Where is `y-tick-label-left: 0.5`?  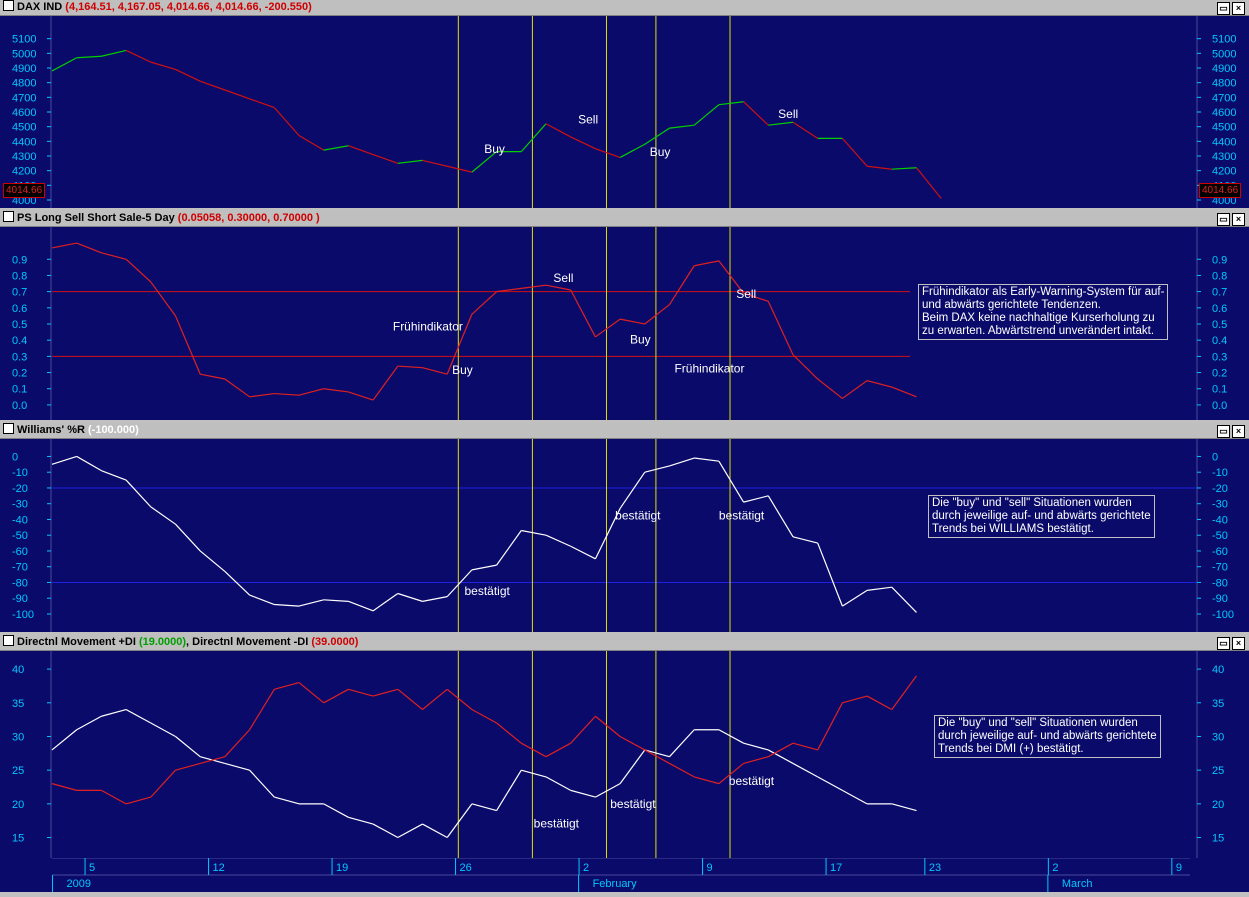
y-tick-label-left: 0.5 is located at coordinates (19, 325).